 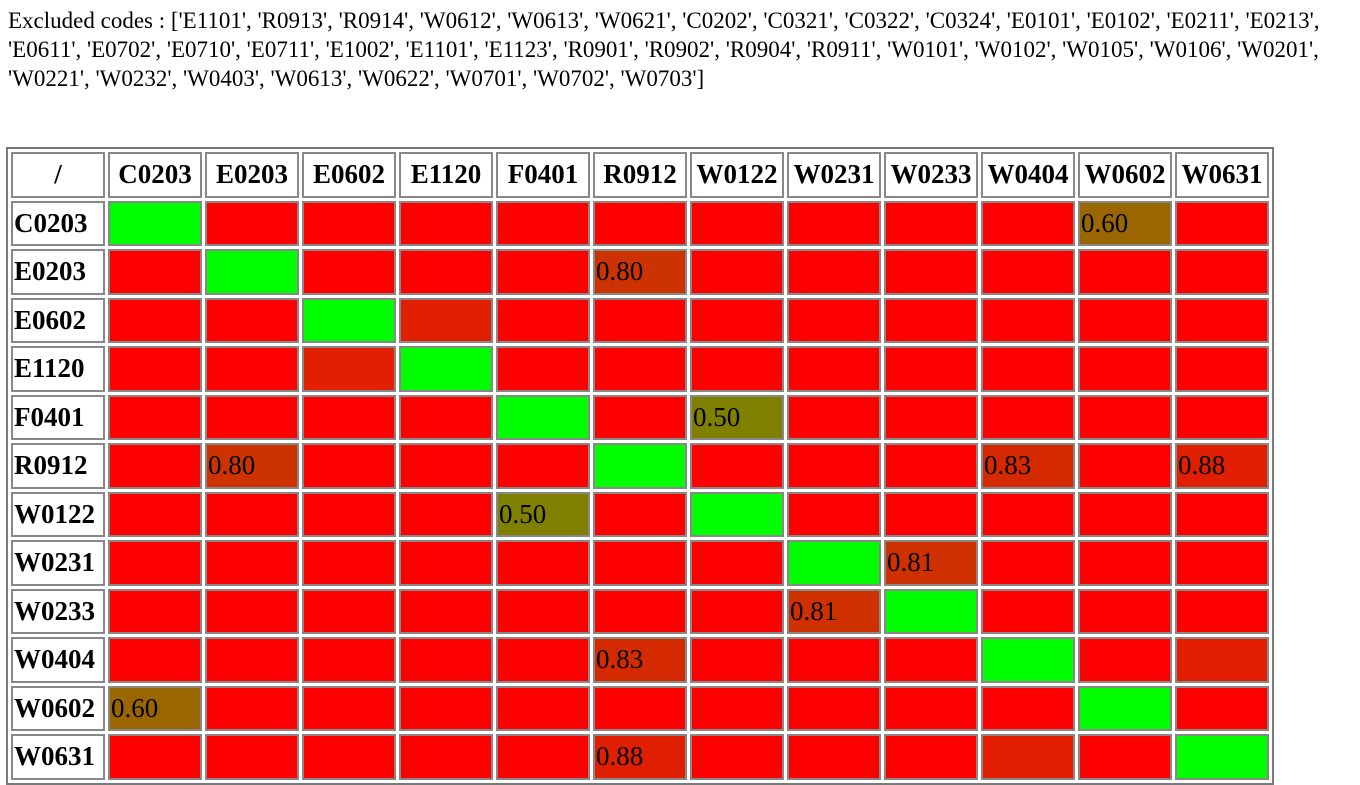 I want to click on table-row: W0231 0.81, so click(x=640, y=563).